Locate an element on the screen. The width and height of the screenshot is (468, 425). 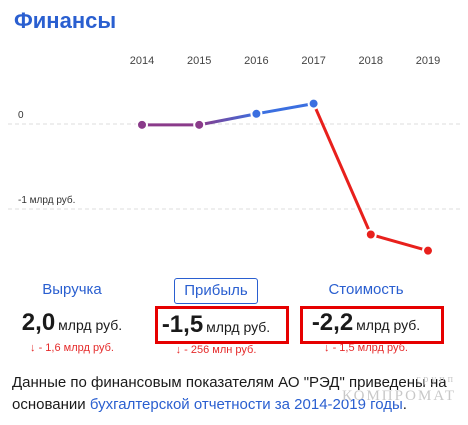
metric-value-cost-amount: -2,2 млрд руб. is located at coordinates (366, 323).